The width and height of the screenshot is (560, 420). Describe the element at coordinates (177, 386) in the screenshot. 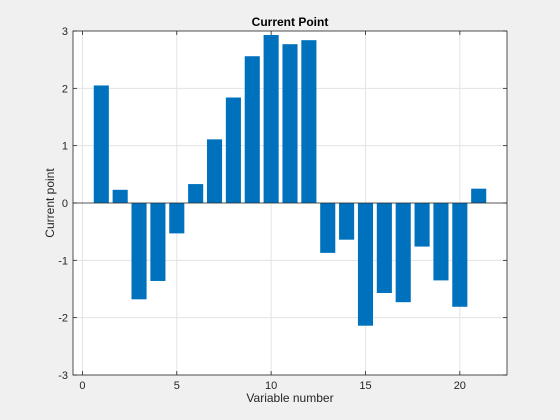

I see `x-tick-label: 5` at that location.